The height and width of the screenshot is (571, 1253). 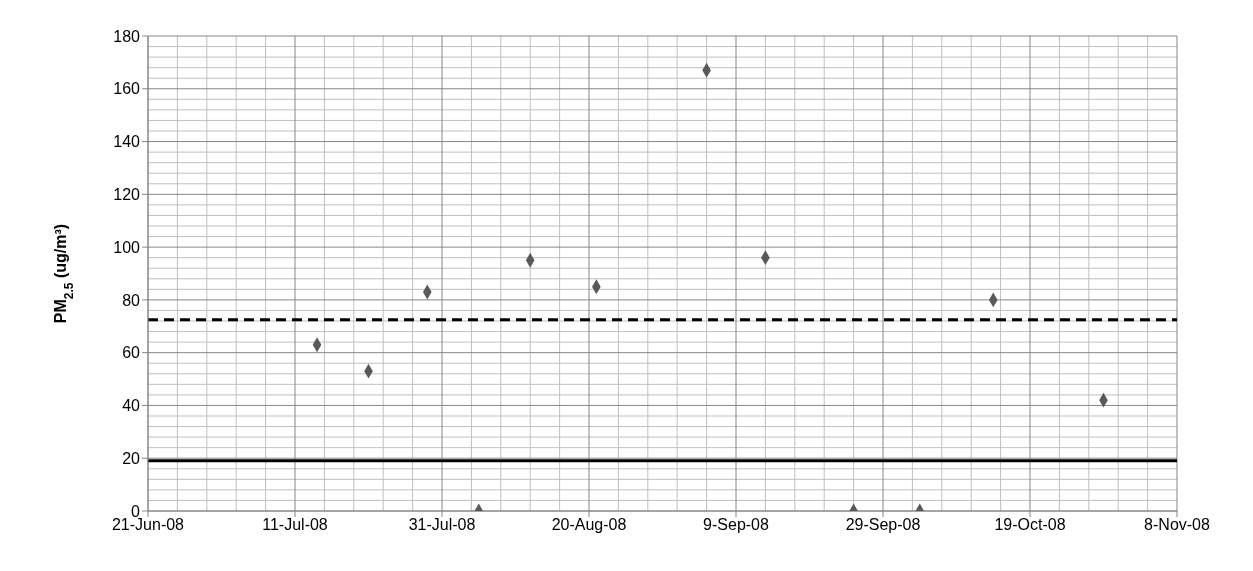 What do you see at coordinates (131, 353) in the screenshot?
I see `y-tick-label: 60` at bounding box center [131, 353].